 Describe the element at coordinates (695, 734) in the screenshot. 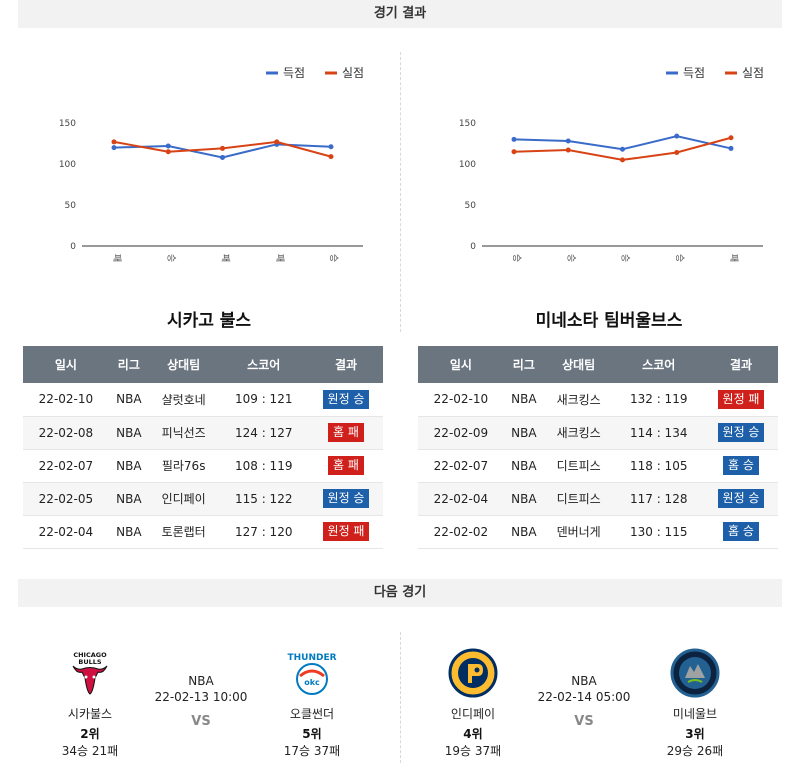

I see `team-rank: 3위` at that location.